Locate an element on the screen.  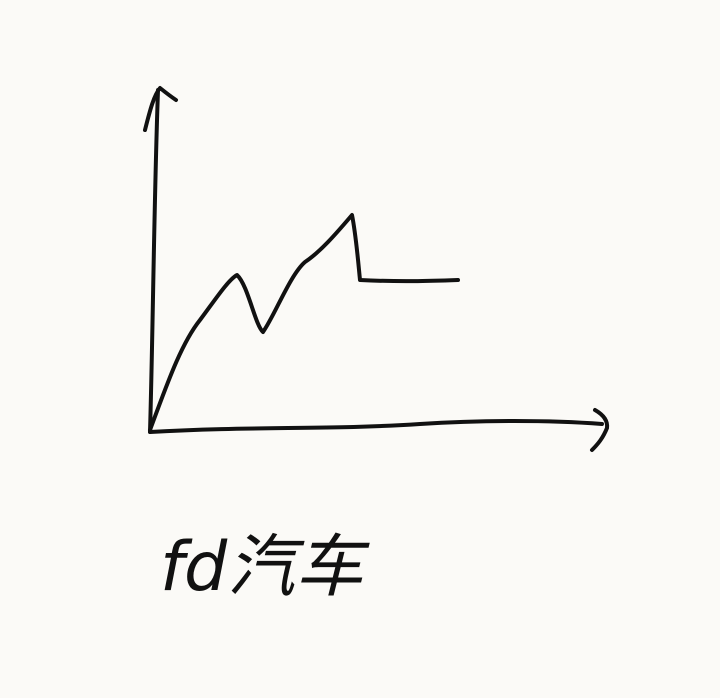
x-axis is located at coordinates (376, 426).